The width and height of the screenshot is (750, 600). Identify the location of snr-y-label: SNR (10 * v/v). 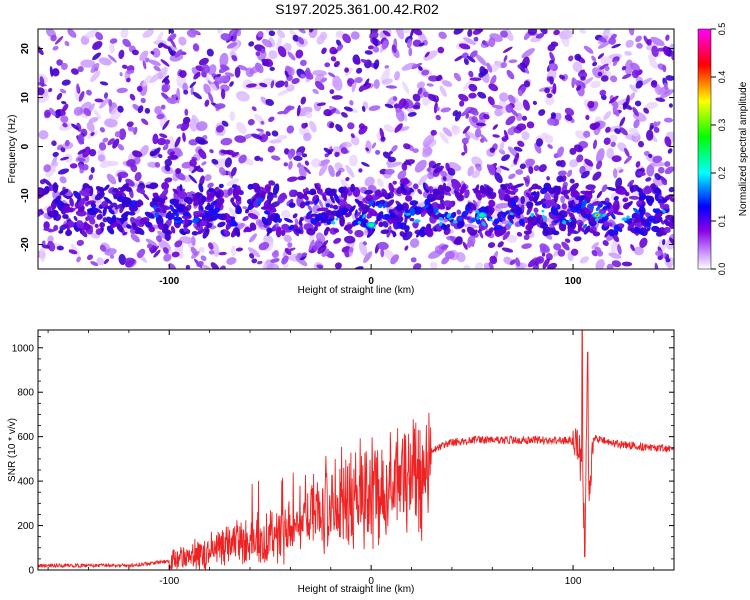
(12, 450).